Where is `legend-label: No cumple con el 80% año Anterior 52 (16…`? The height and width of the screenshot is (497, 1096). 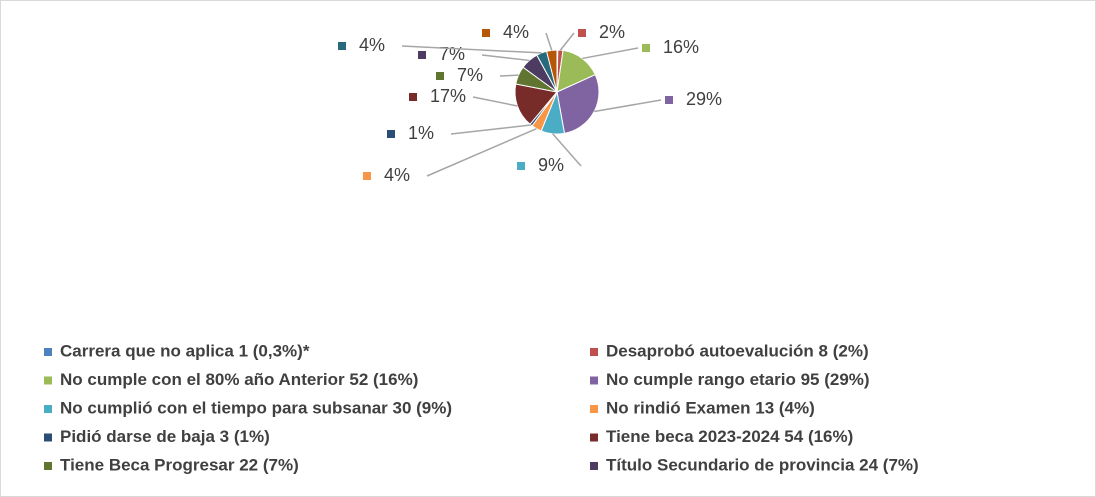 legend-label: No cumple con el 80% año Anterior 52 (16… is located at coordinates (239, 379).